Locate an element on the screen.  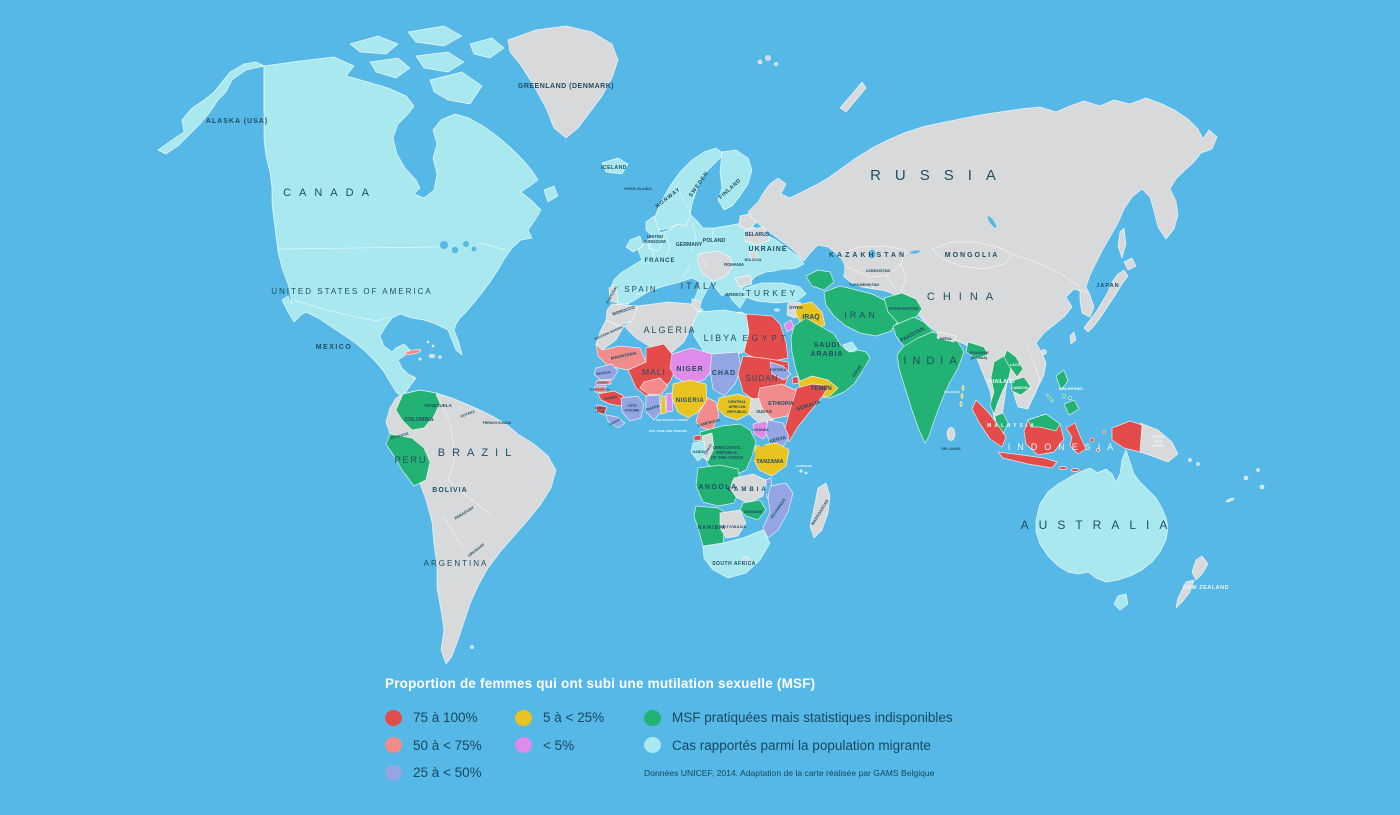
legend-item-25-50: 25 à < 50% is located at coordinates (450, 773).